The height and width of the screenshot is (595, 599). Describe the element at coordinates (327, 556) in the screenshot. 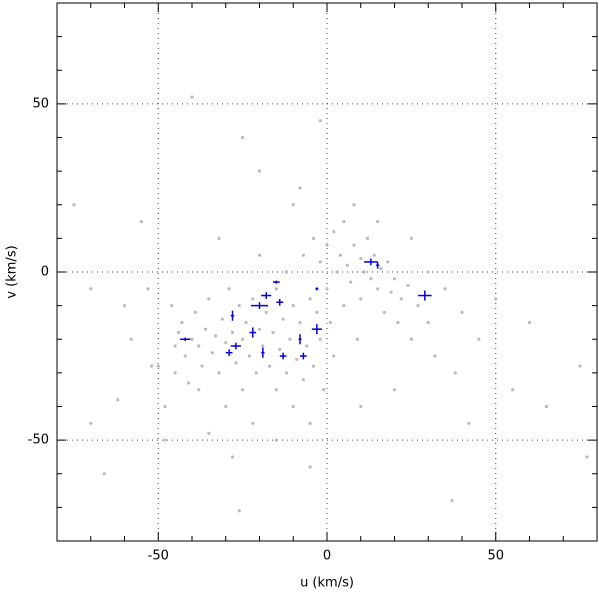

I see `x-tick-label: 0` at that location.